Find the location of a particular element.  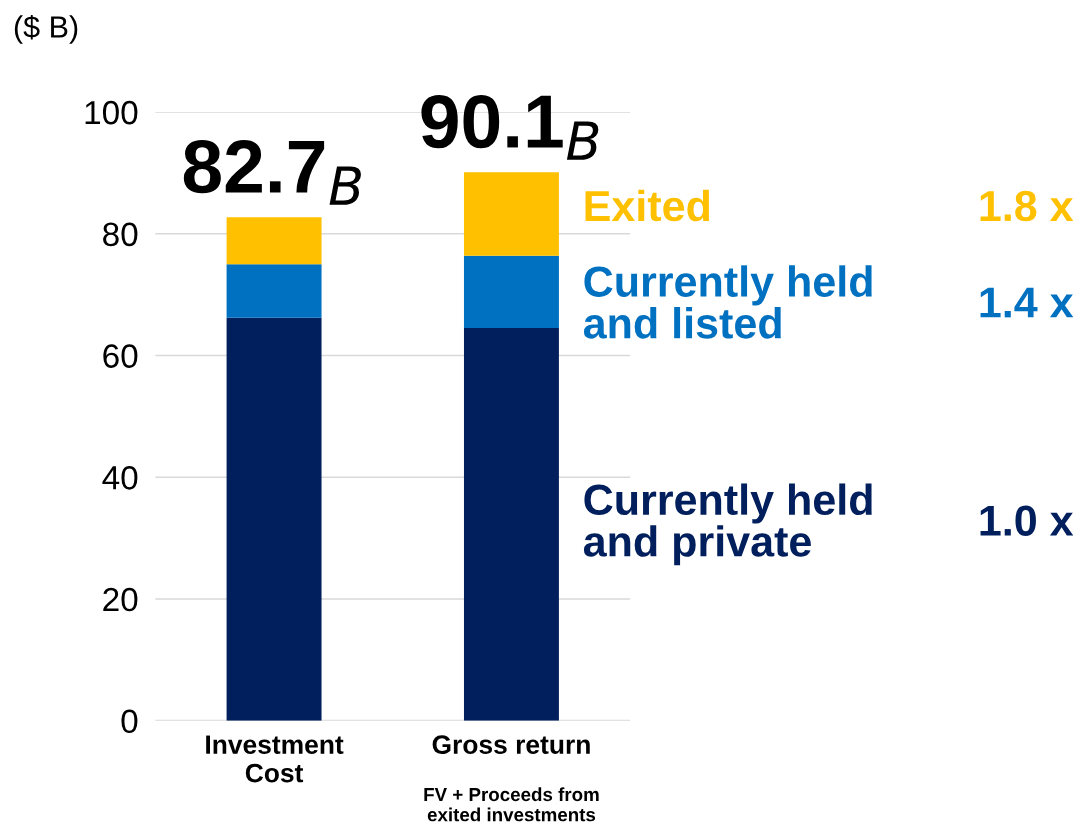

y-tick-label: 0 is located at coordinates (129, 721).